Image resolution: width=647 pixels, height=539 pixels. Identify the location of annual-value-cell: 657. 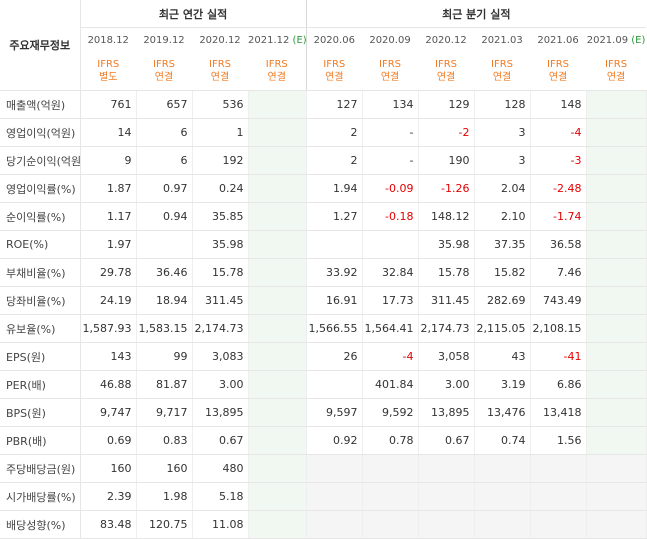
(164, 104).